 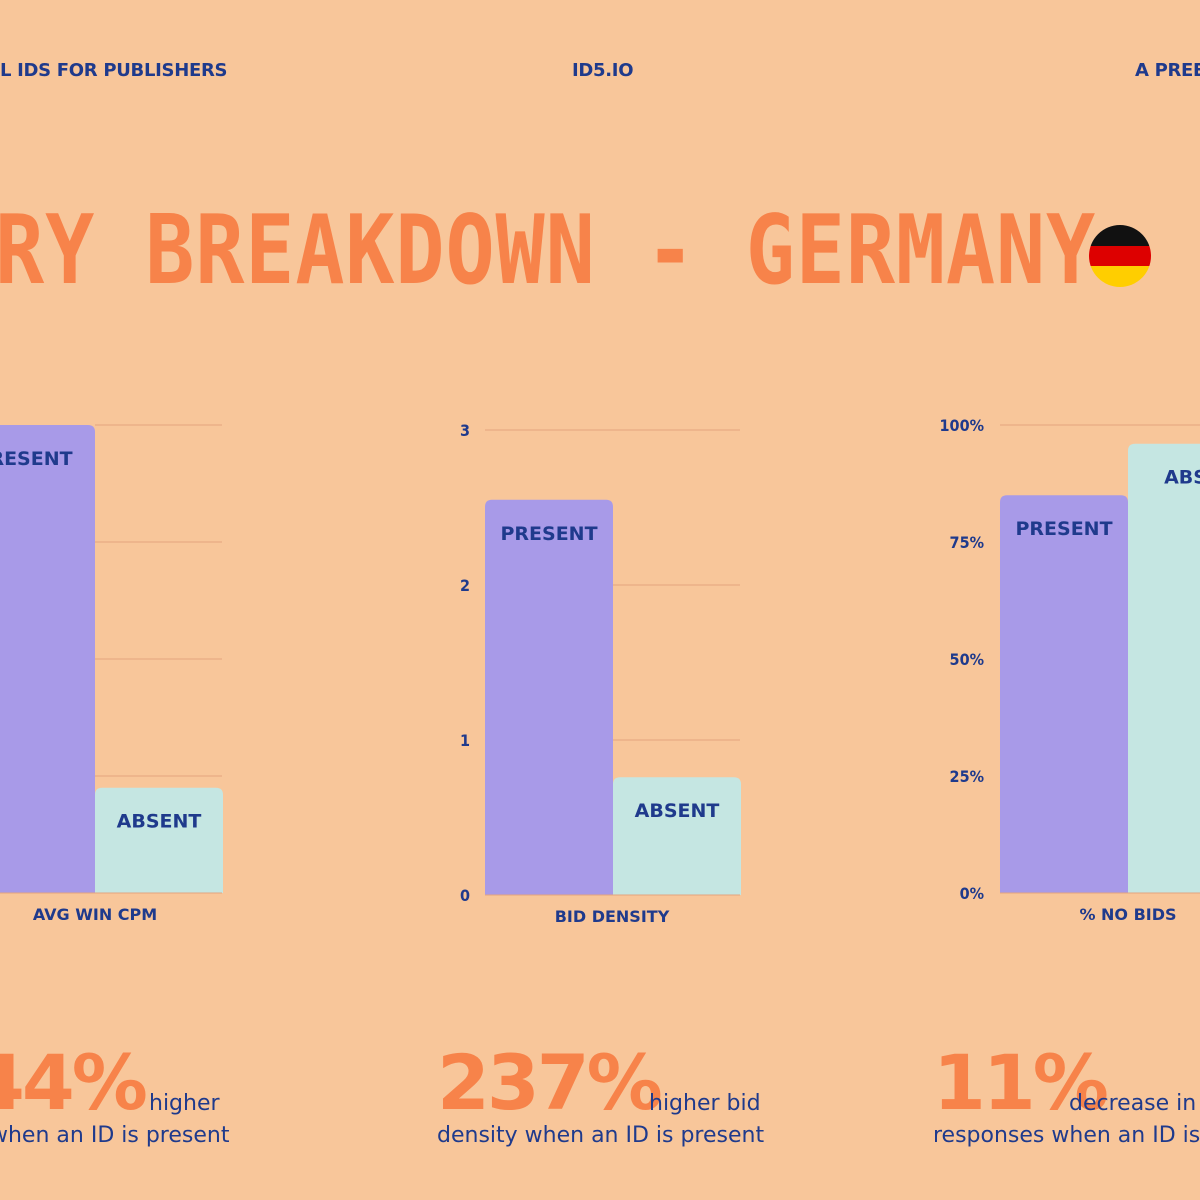 What do you see at coordinates (967, 542) in the screenshot?
I see `chart-3-ytick-label: 75%` at bounding box center [967, 542].